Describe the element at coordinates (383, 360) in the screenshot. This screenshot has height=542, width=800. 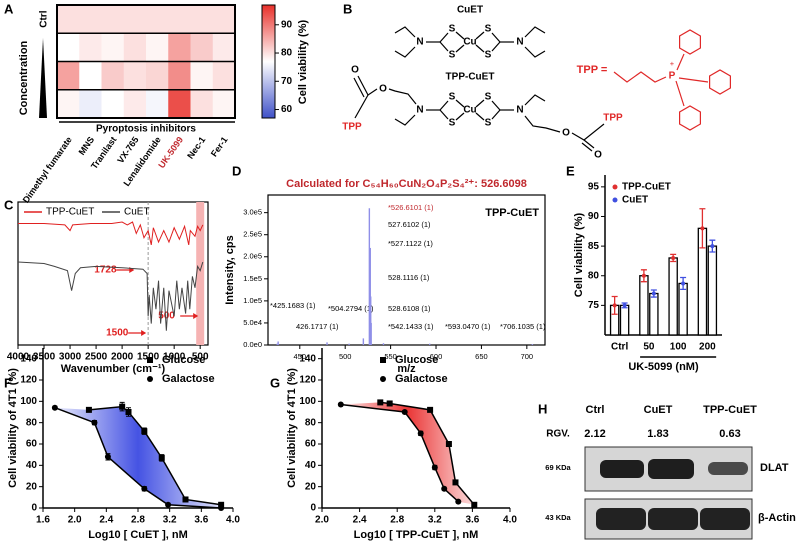
I see `legend-swatch` at that location.